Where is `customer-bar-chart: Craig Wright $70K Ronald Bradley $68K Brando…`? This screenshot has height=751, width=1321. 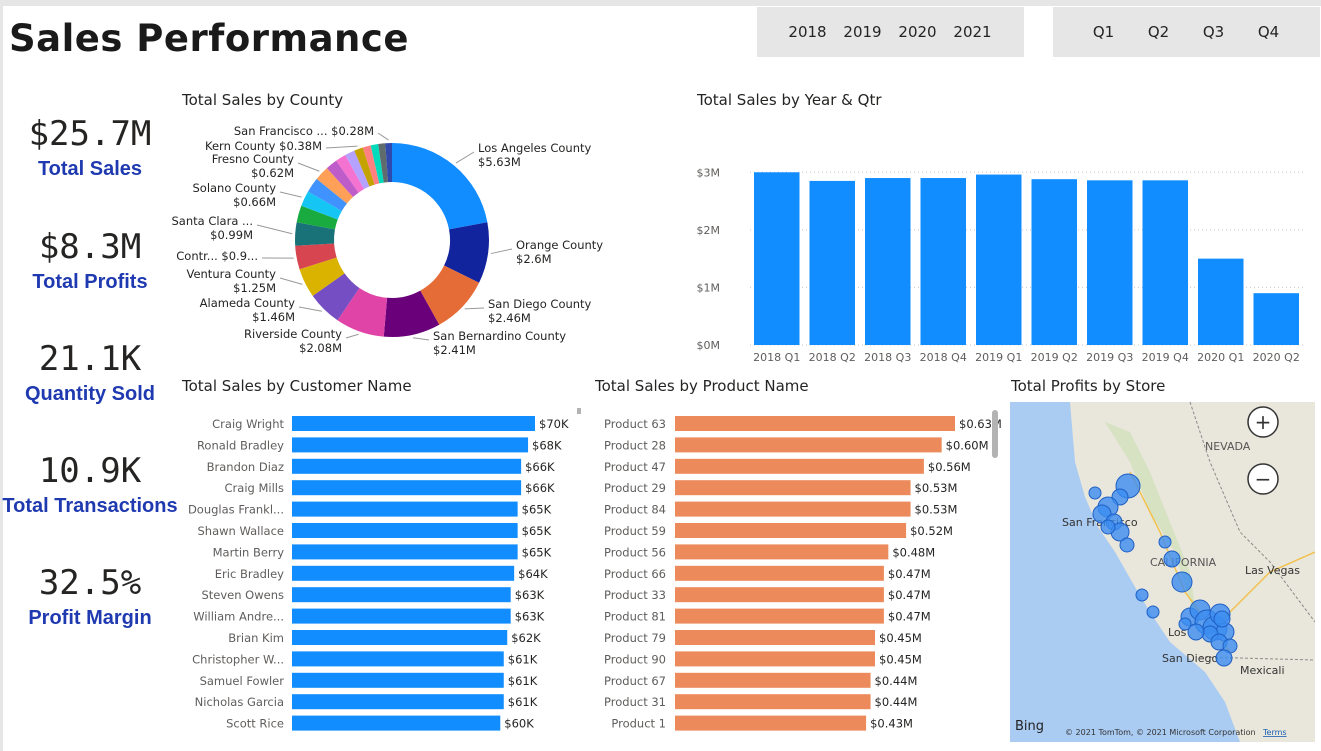
customer-bar-chart: Craig Wright $70K Ronald Bradley $68K Brando… is located at coordinates (385, 574).